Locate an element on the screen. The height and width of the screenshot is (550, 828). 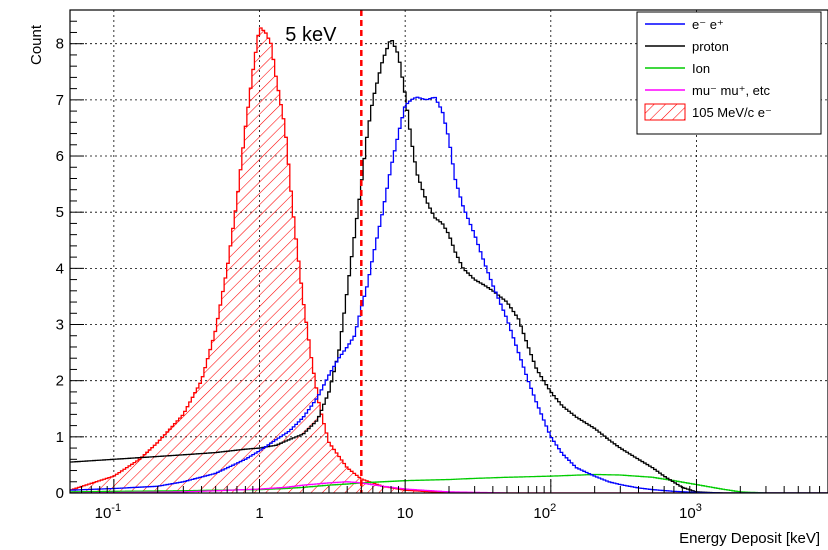
x-tick-label: 10³ is located at coordinates (690, 512).